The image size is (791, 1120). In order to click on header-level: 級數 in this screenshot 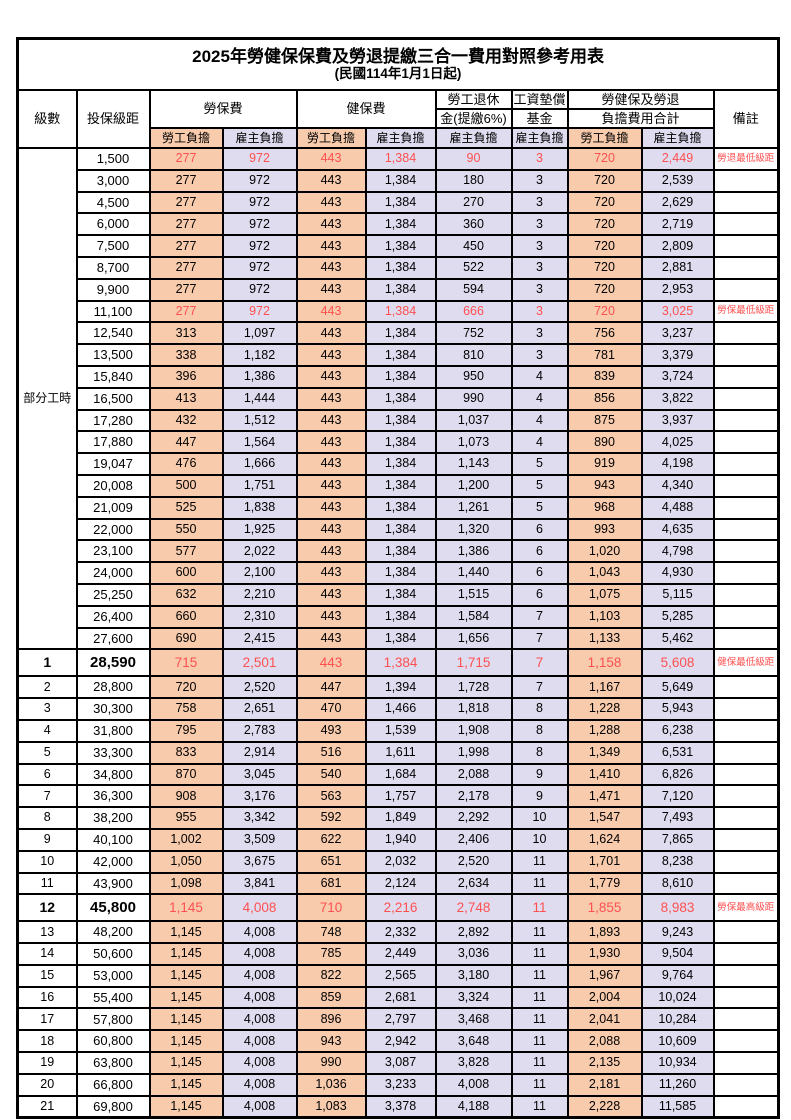, I will do `click(47, 119)`.